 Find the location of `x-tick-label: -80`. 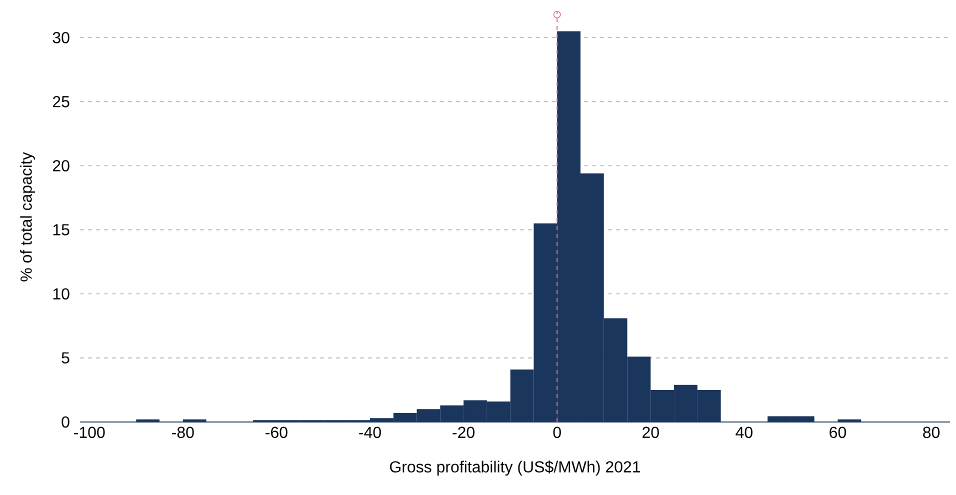

x-tick-label: -80 is located at coordinates (183, 432).